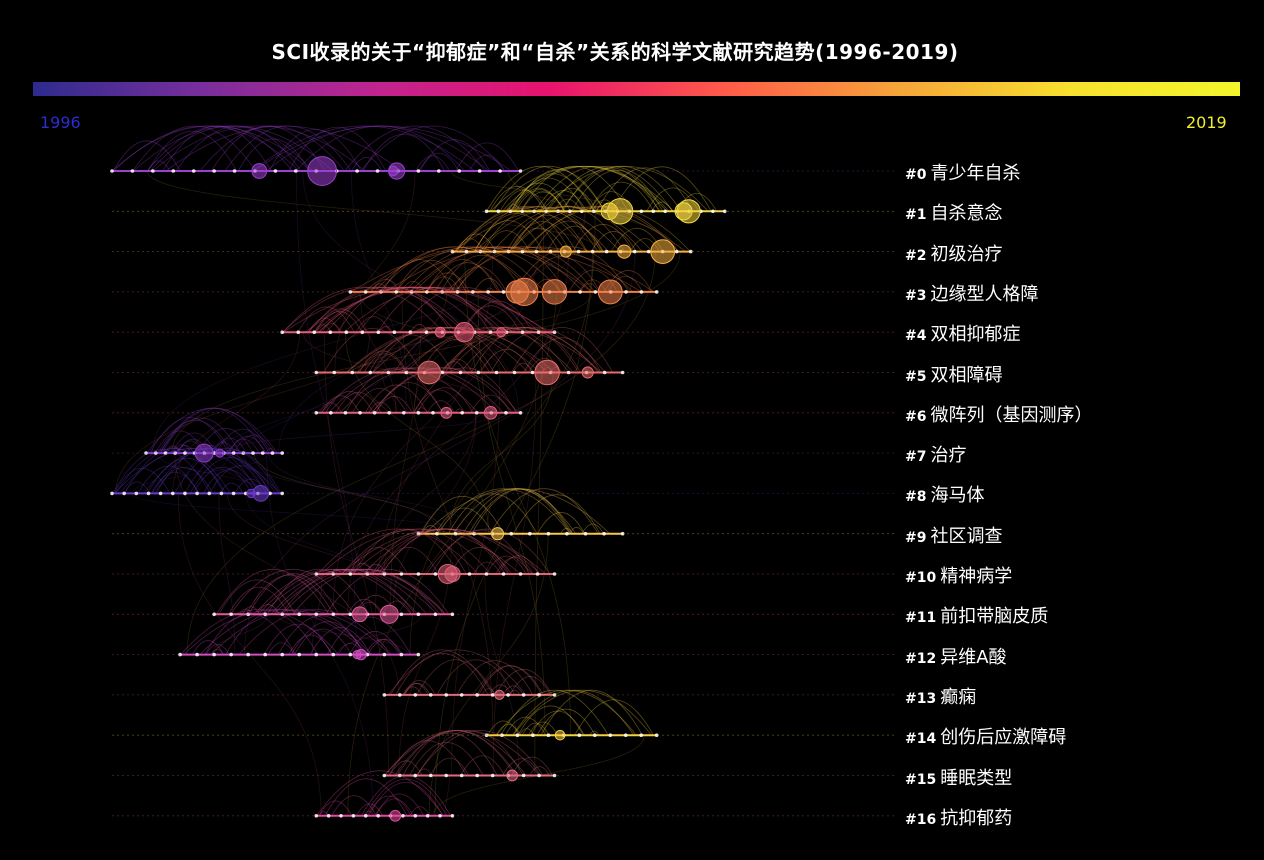 Image resolution: width=1264 pixels, height=860 pixels. I want to click on cluster-id: #7, so click(915, 457).